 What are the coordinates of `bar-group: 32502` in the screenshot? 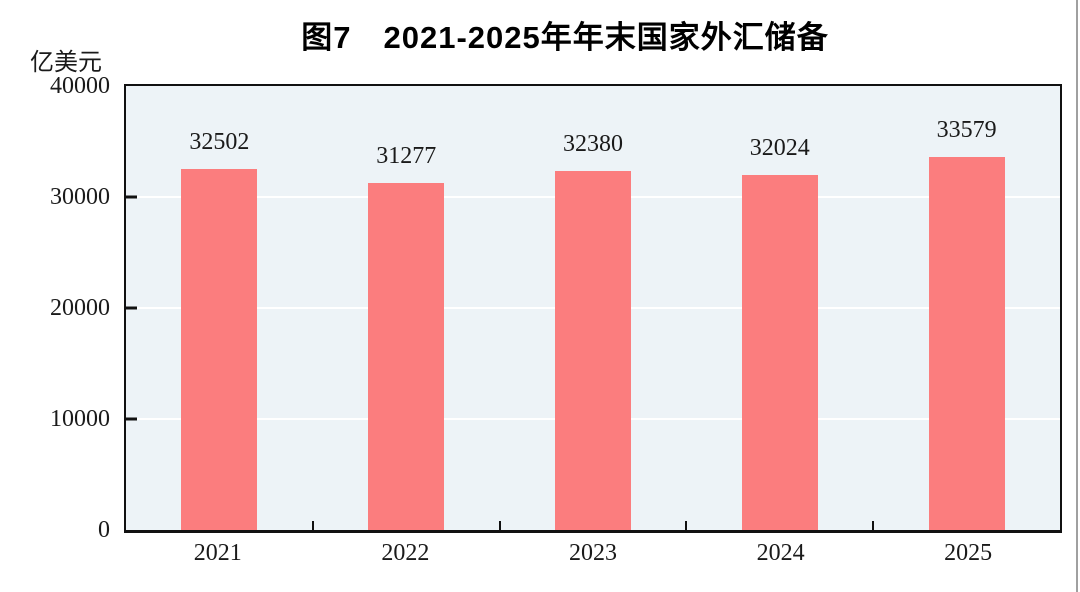 It's located at (219, 308).